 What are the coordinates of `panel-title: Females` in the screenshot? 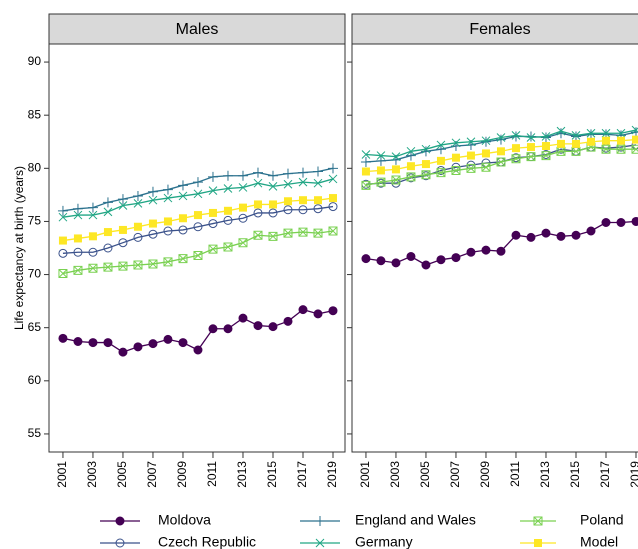 It's located at (499, 29).